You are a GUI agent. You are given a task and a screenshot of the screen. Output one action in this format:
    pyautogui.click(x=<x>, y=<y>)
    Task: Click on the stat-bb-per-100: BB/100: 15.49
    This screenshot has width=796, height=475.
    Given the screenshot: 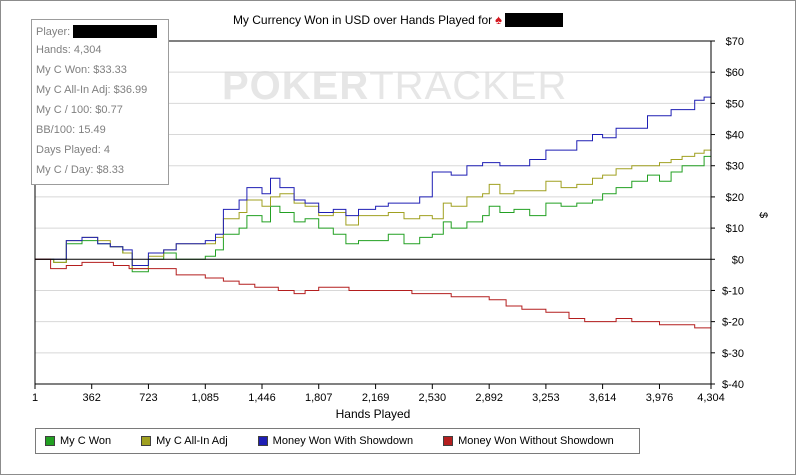 What is the action you would take?
    pyautogui.click(x=71, y=130)
    